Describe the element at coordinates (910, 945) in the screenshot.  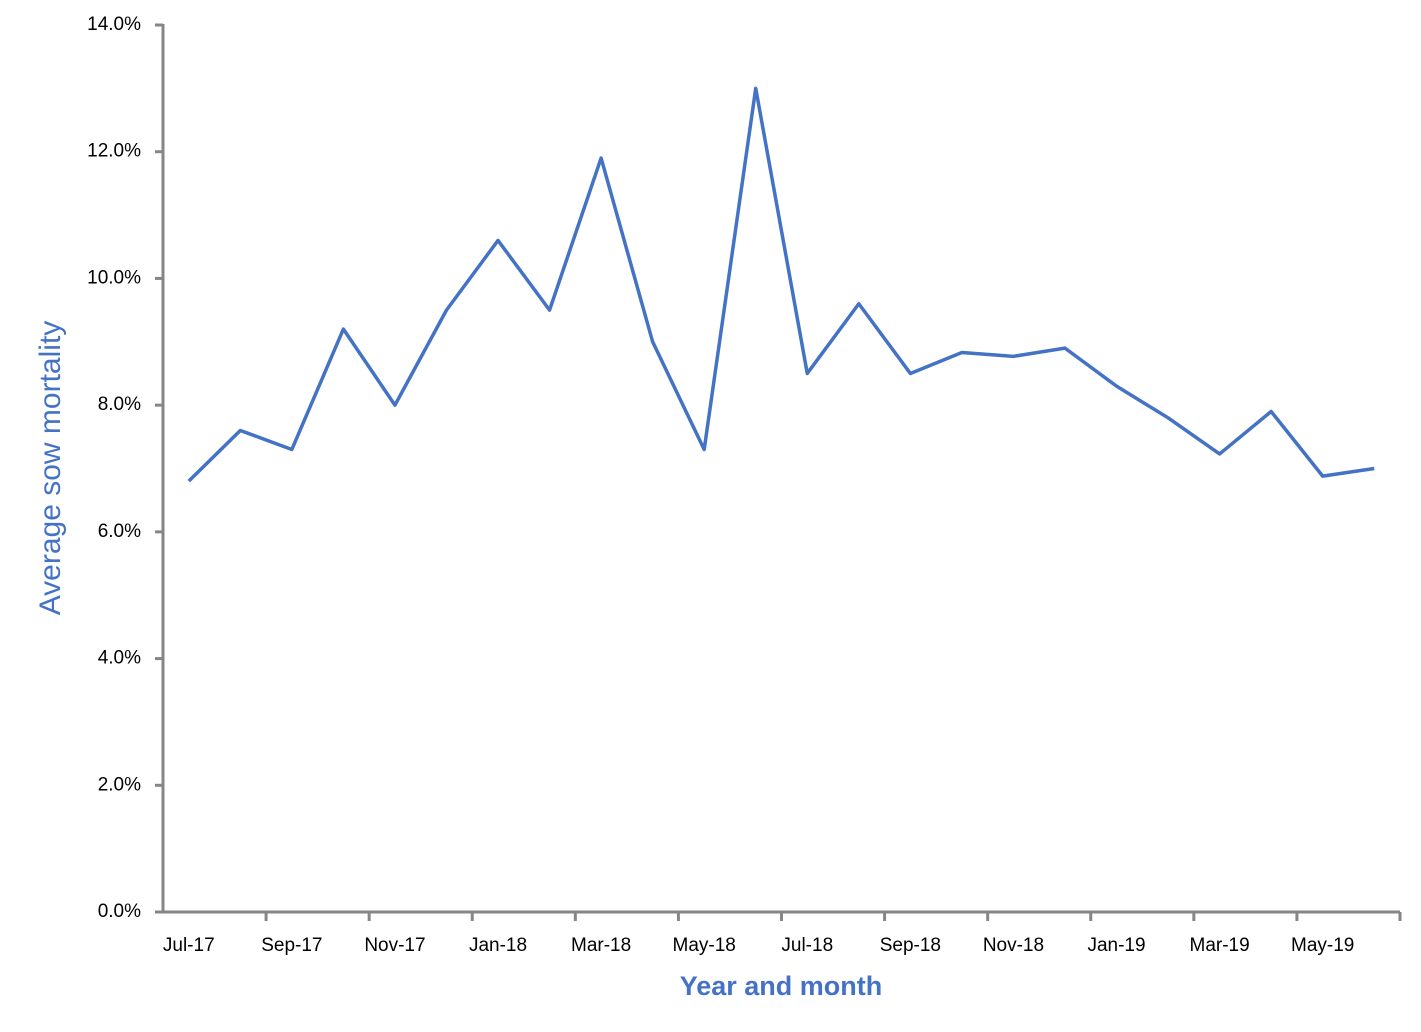
I see `x-tick-label: Sep-18` at that location.